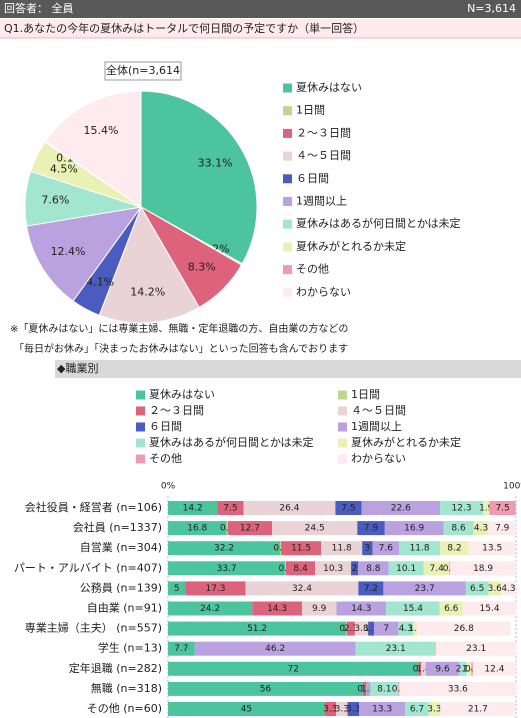 This screenshot has height=718, width=521. I want to click on row-label: 会社員 (n=1337), so click(117, 527).